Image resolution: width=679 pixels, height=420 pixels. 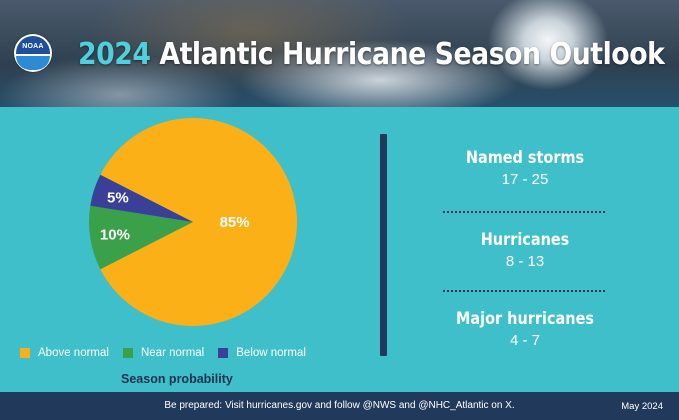 I want to click on stat-value-named-storms: 17 - 25, so click(x=525, y=179).